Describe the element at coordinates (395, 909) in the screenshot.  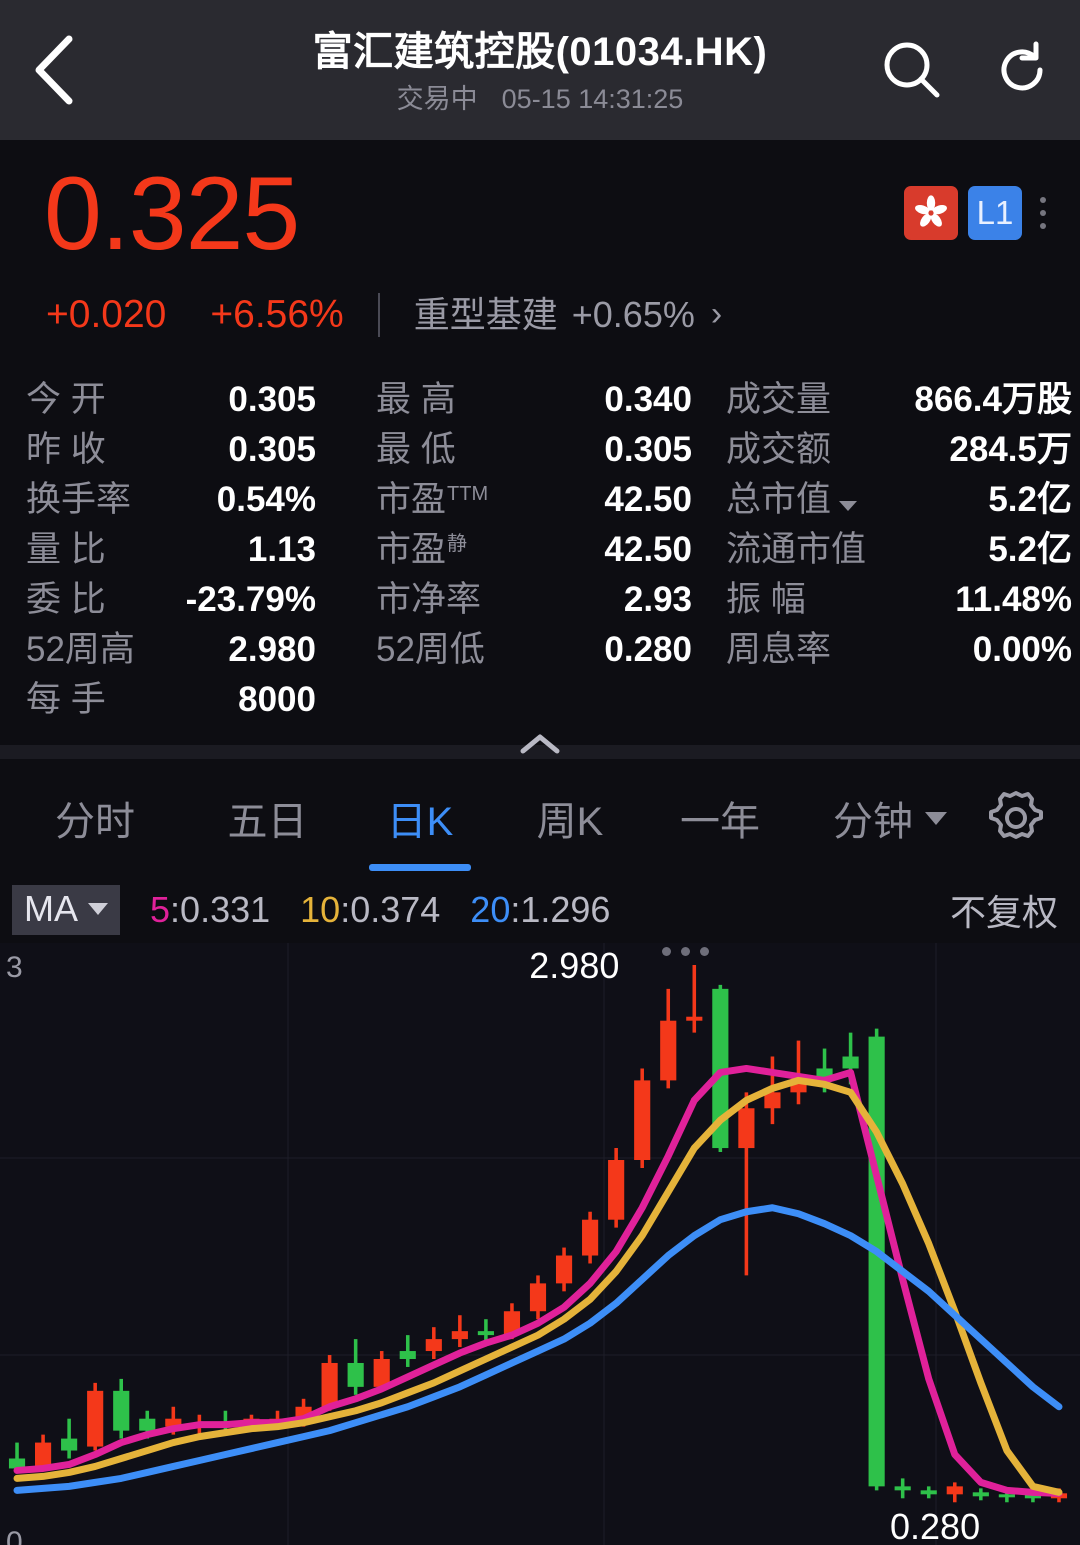
I see `ma10-value: 0.374` at that location.